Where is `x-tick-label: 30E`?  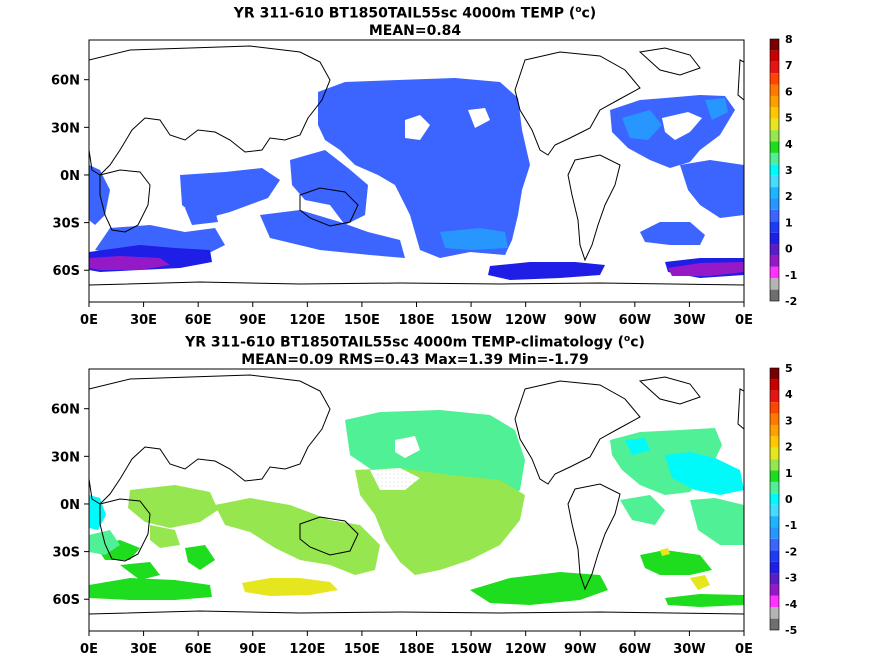 x-tick-label: 30E is located at coordinates (143, 649).